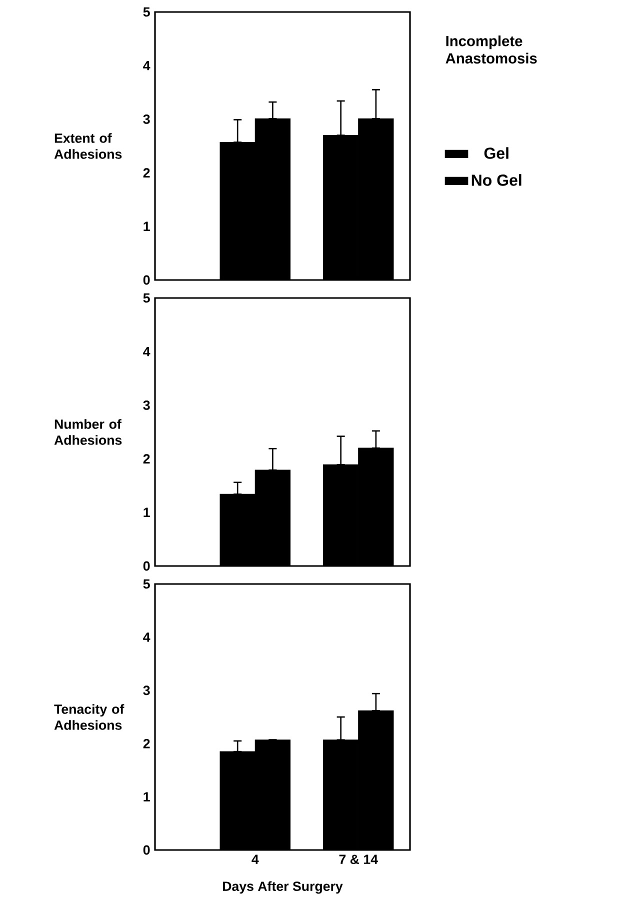 The width and height of the screenshot is (644, 919). What do you see at coordinates (497, 180) in the screenshot?
I see `legend-label: No Gel` at bounding box center [497, 180].